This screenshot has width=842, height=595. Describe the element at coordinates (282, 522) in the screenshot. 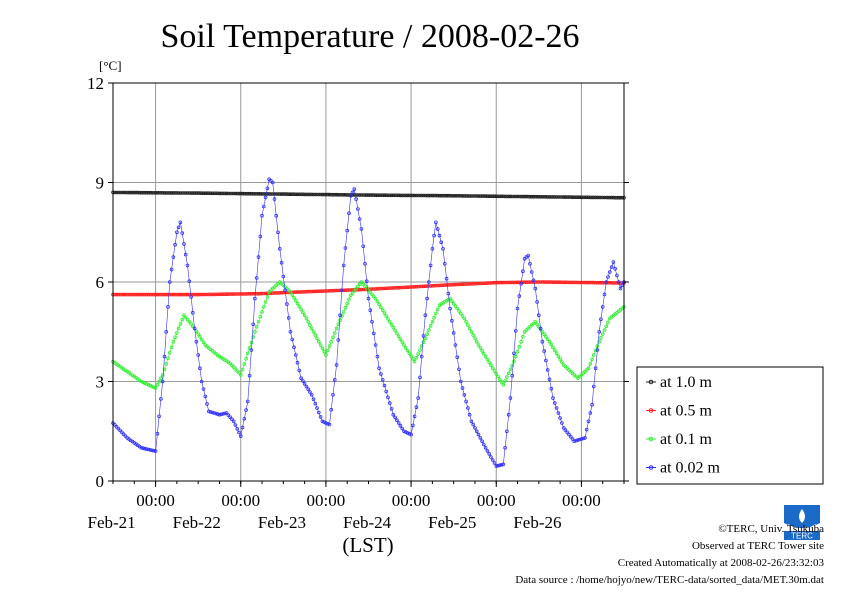

I see `x-tick-date-label: Feb-23` at that location.